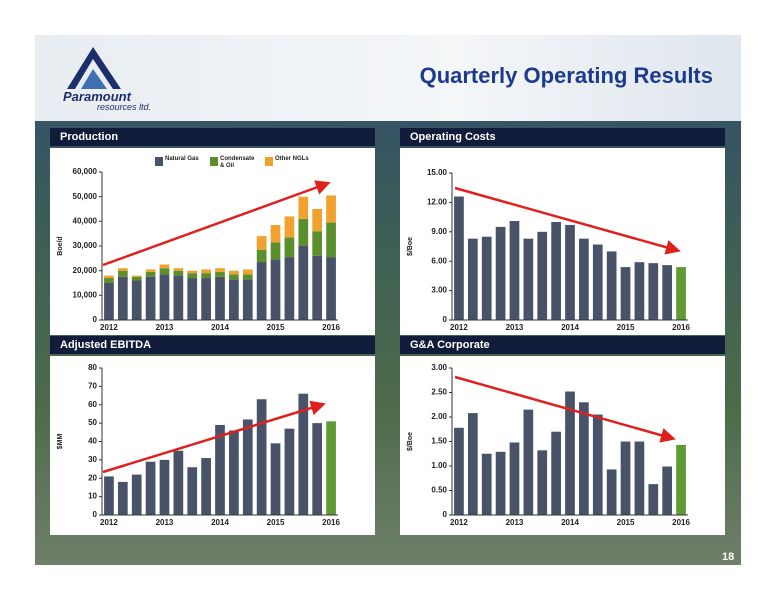 This screenshot has width=776, height=600. Describe the element at coordinates (220, 326) in the screenshot. I see `x-tick-label: 2014` at that location.